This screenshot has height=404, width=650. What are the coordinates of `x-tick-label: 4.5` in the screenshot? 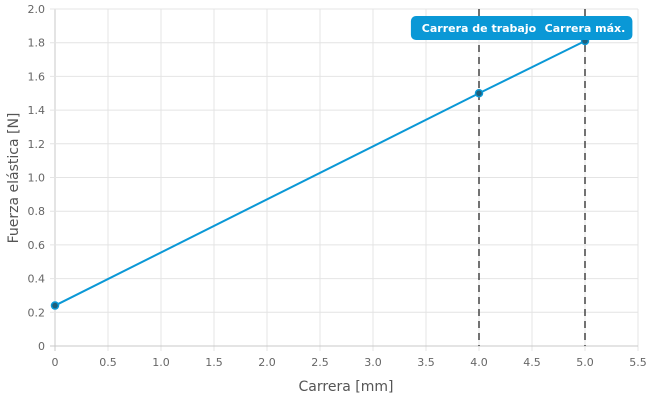 It's located at (532, 362).